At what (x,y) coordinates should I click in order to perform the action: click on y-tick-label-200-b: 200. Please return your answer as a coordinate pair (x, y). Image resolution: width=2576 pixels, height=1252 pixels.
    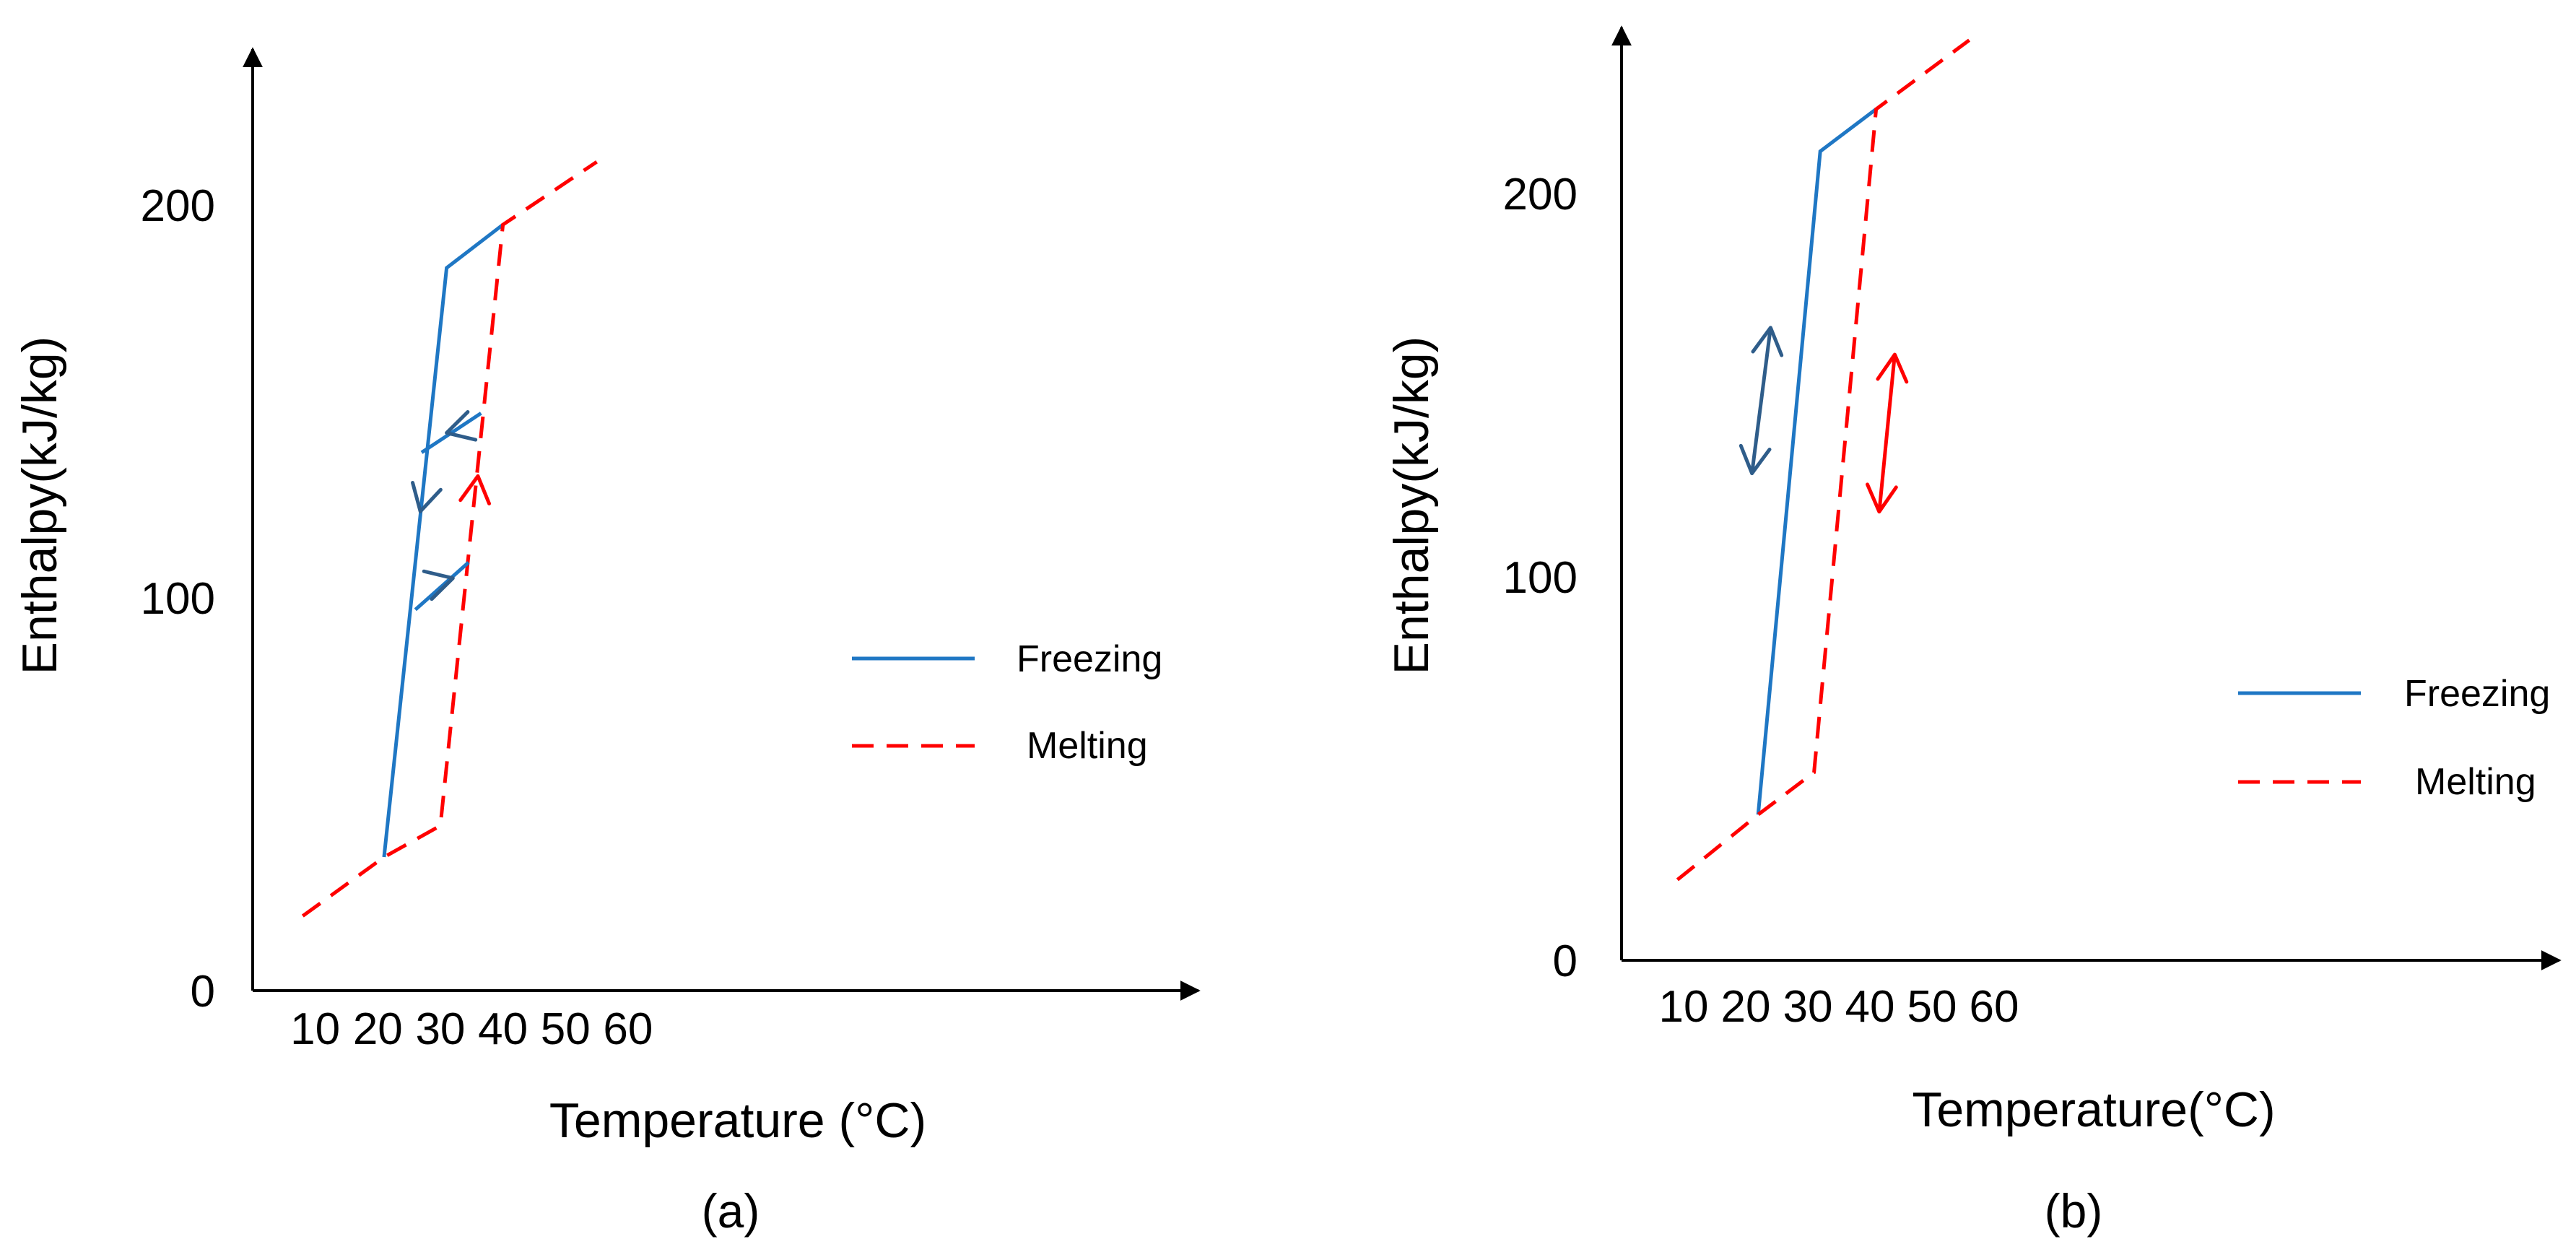
    Looking at the image, I should click on (1541, 195).